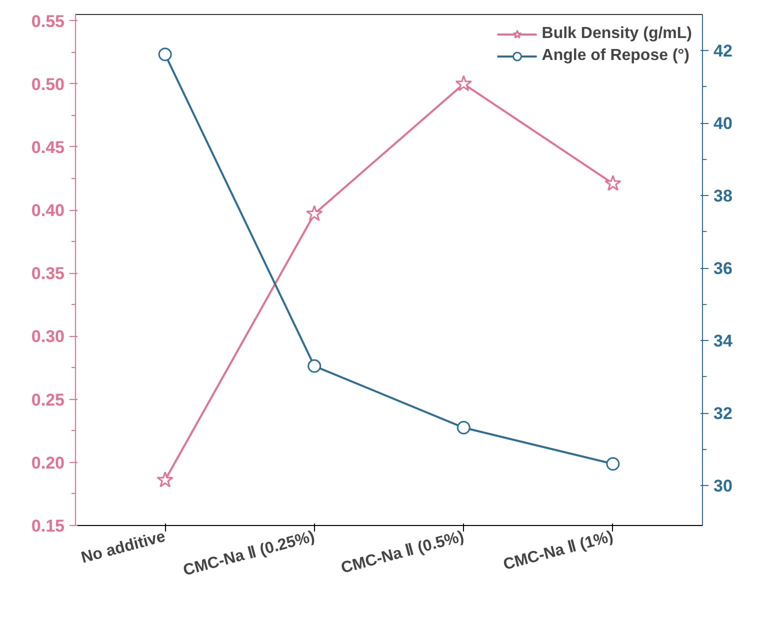 The width and height of the screenshot is (762, 630). I want to click on y-tick-label: 0.30, so click(48, 336).